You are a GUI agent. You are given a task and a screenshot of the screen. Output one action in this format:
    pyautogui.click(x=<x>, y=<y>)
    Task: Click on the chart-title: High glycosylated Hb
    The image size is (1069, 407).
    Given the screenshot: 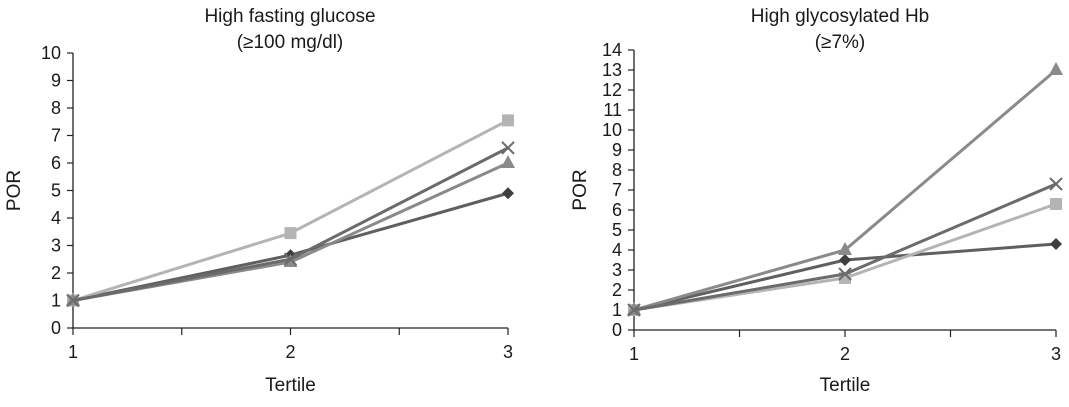 What is the action you would take?
    pyautogui.click(x=840, y=16)
    